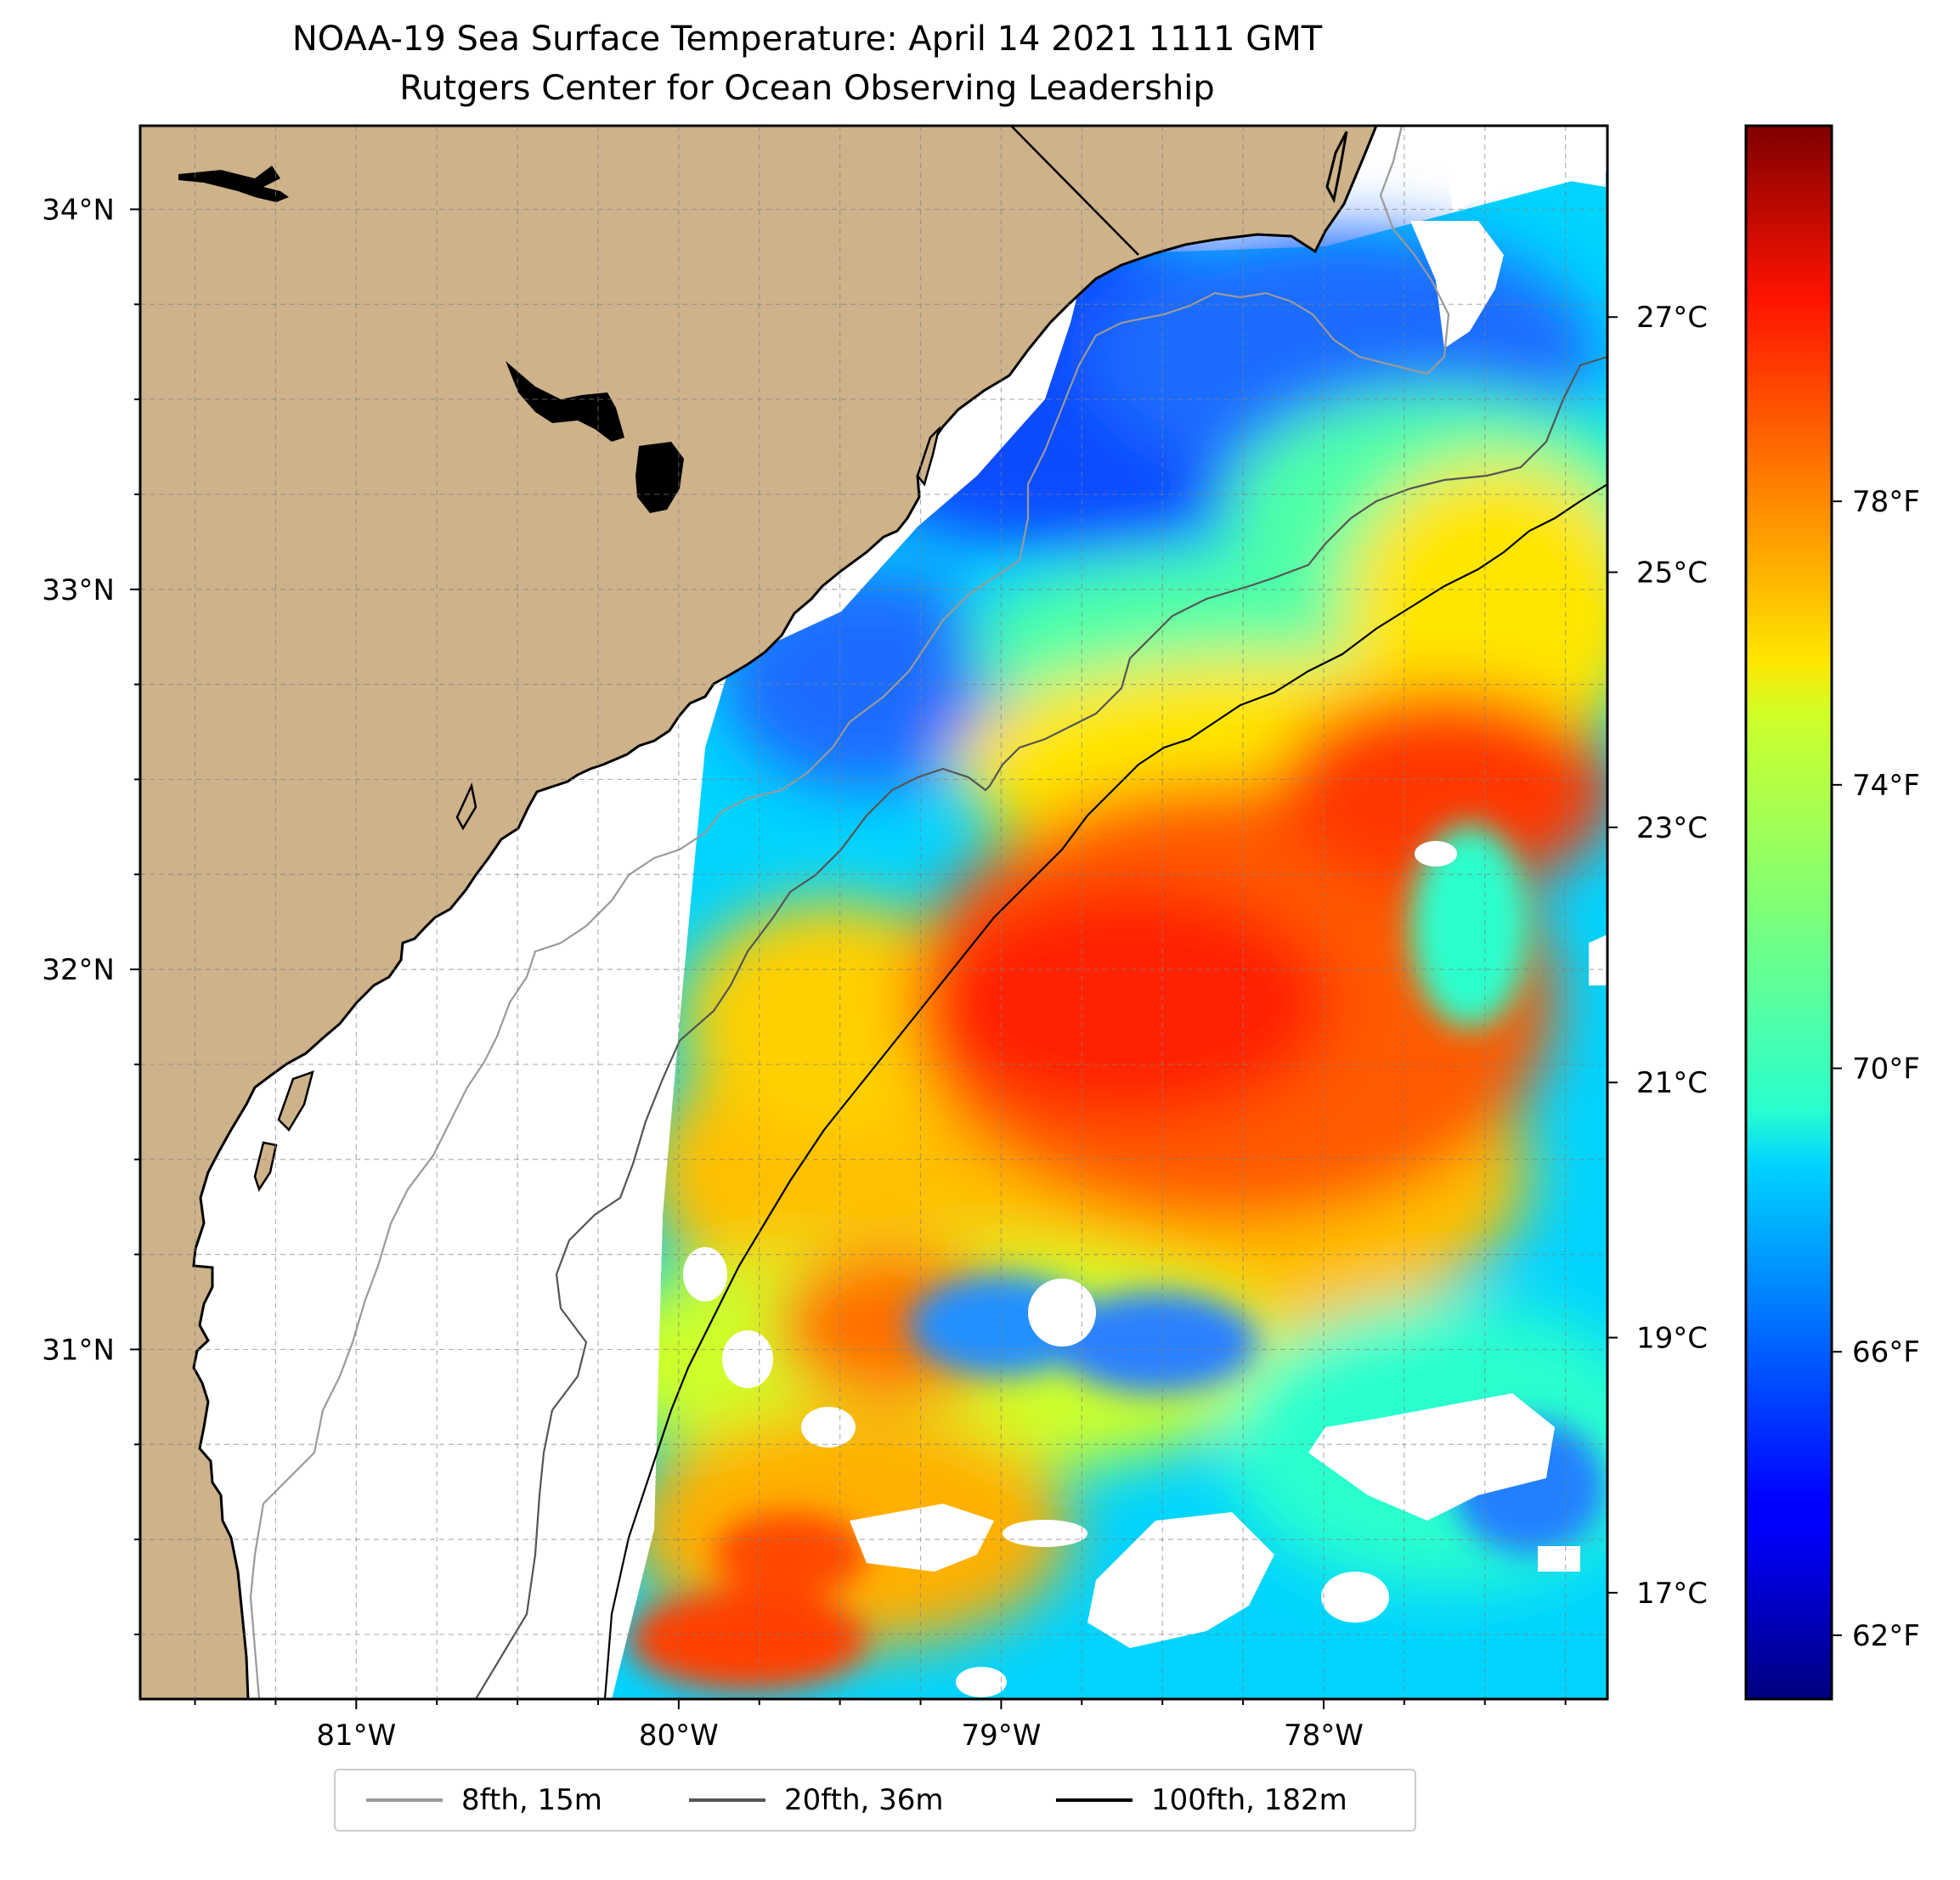  I want to click on state-border, so click(1074, 191).